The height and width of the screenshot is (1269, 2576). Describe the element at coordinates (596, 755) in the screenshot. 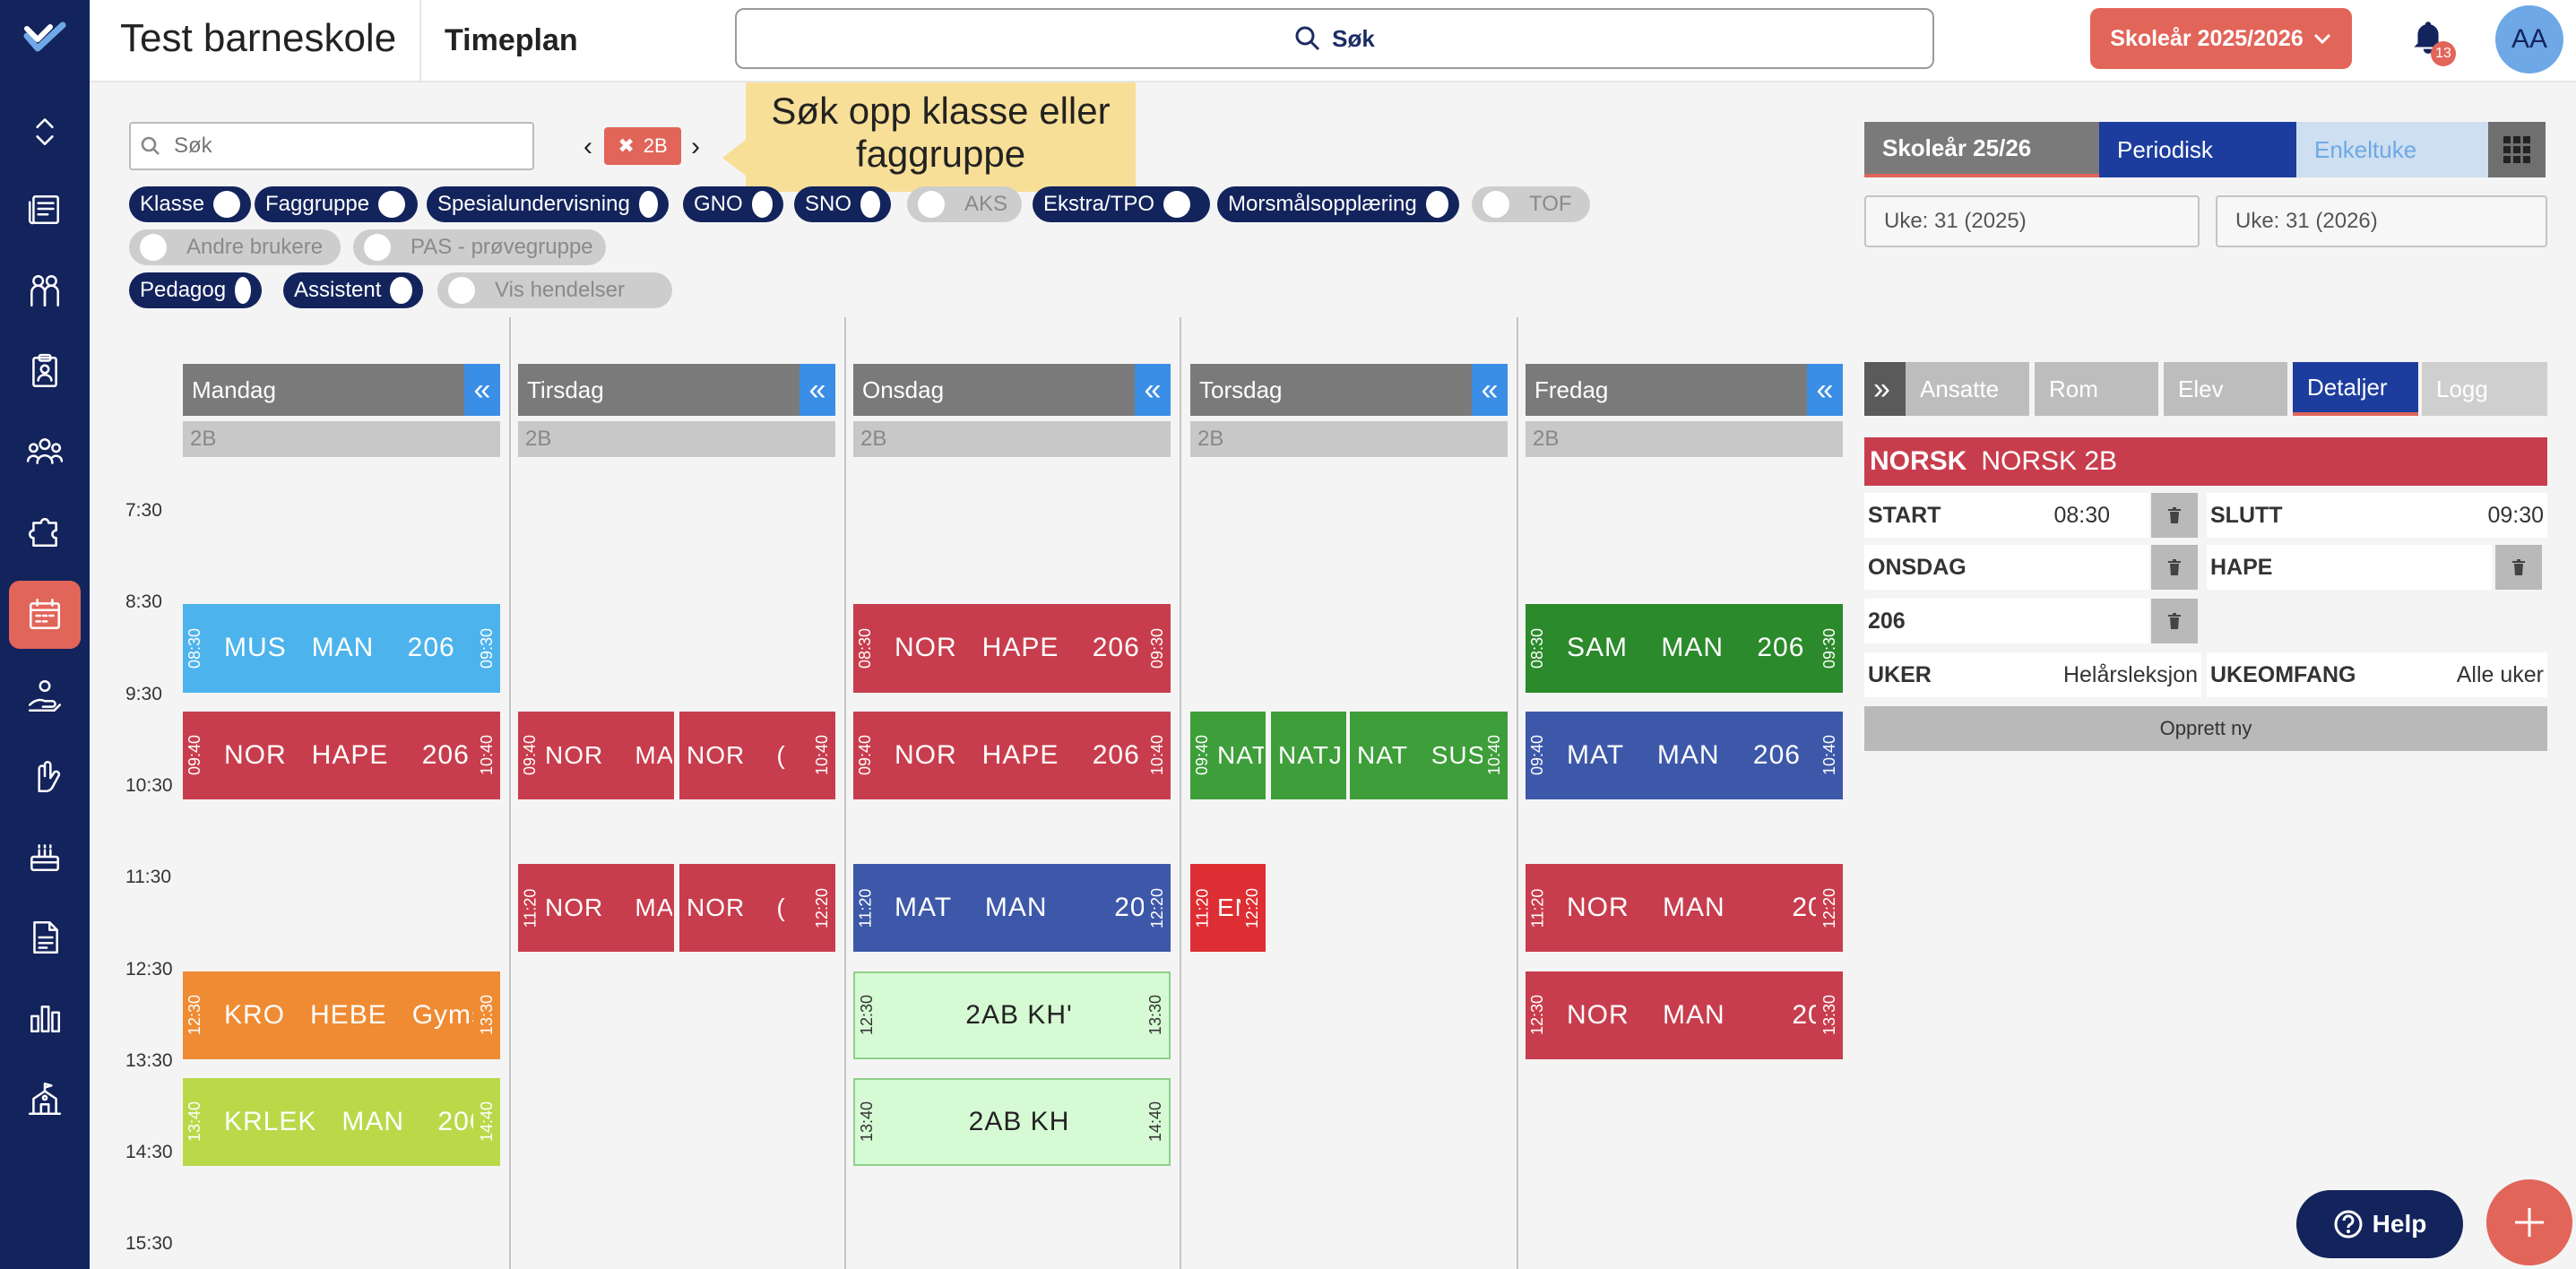

I see `lesson-block: 09:40 NOR MAN` at that location.